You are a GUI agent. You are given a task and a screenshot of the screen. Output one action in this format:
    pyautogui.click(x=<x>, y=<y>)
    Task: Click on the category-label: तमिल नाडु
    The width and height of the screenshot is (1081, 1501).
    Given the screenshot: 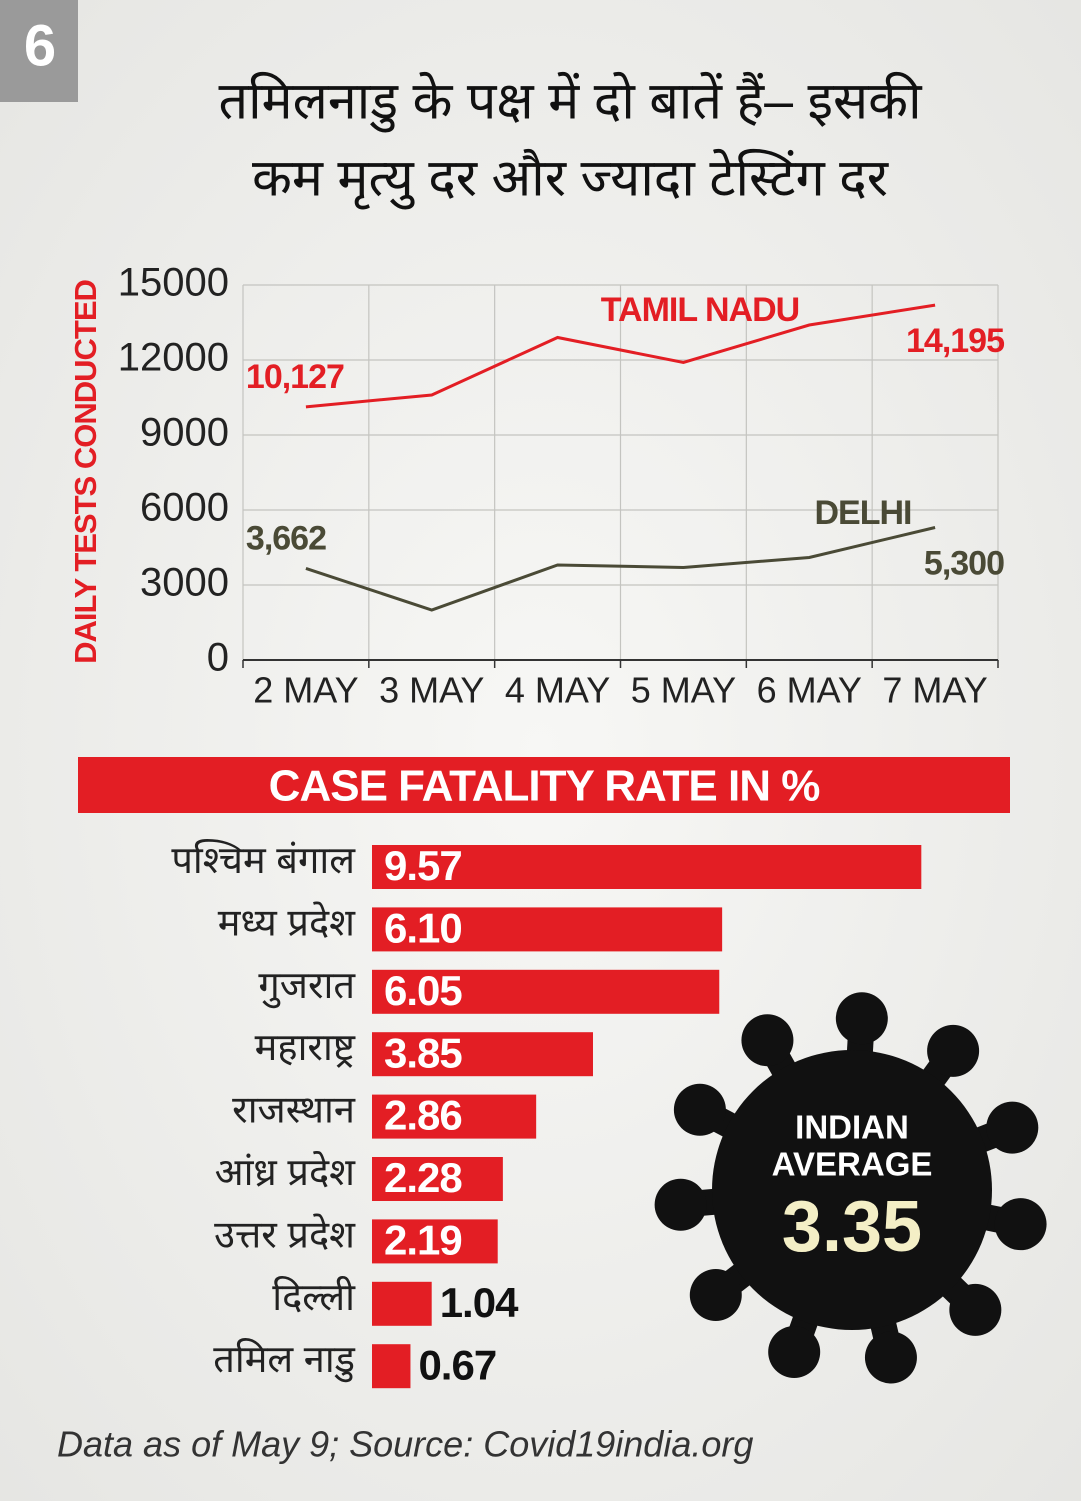 What is the action you would take?
    pyautogui.click(x=284, y=1360)
    